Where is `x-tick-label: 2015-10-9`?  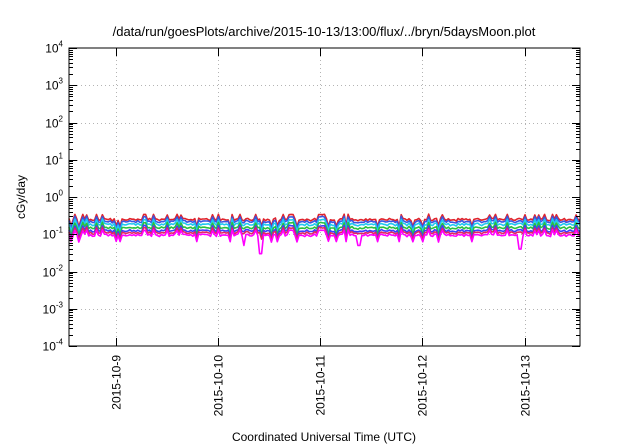 x-tick-label: 2015-10-9 is located at coordinates (117, 382).